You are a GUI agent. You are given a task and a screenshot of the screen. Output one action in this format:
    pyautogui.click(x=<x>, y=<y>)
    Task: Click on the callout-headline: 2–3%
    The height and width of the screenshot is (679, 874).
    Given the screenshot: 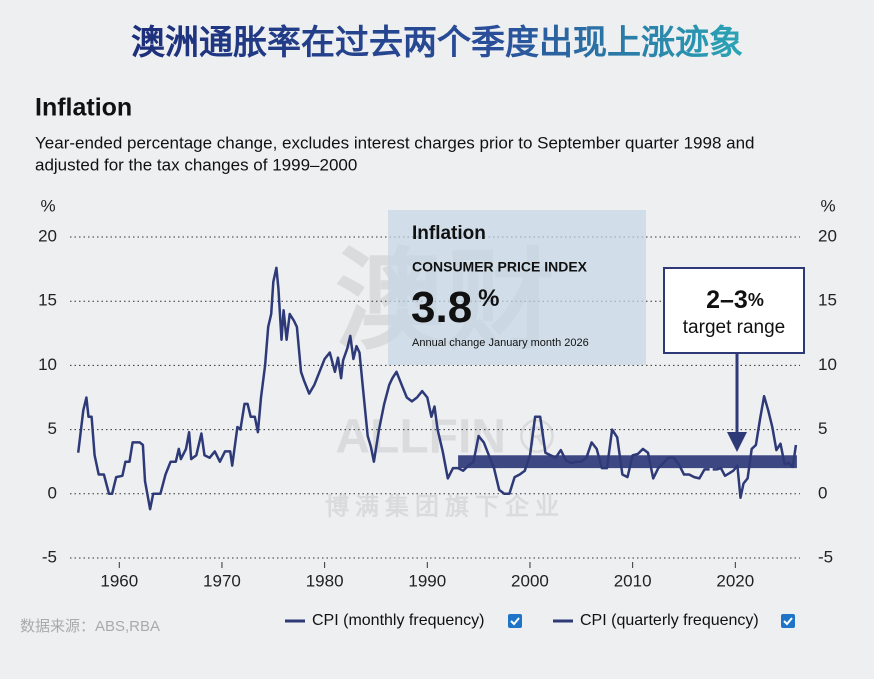 What is the action you would take?
    pyautogui.click(x=735, y=300)
    